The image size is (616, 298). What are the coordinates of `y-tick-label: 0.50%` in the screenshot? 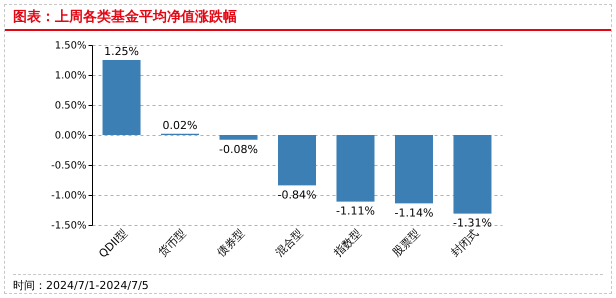 It's located at (70, 106).